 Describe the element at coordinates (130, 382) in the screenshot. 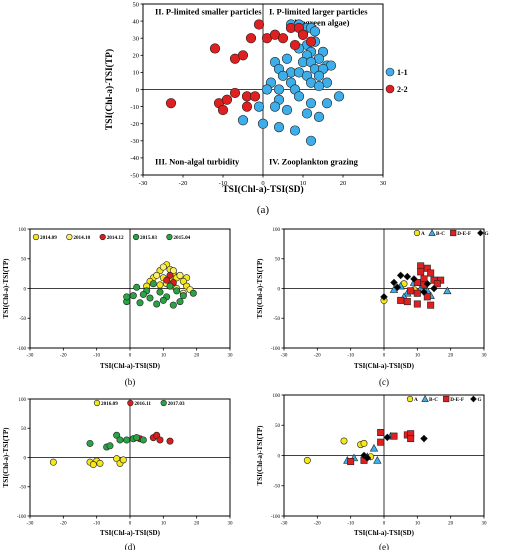

I see `panel-label: (b)` at that location.